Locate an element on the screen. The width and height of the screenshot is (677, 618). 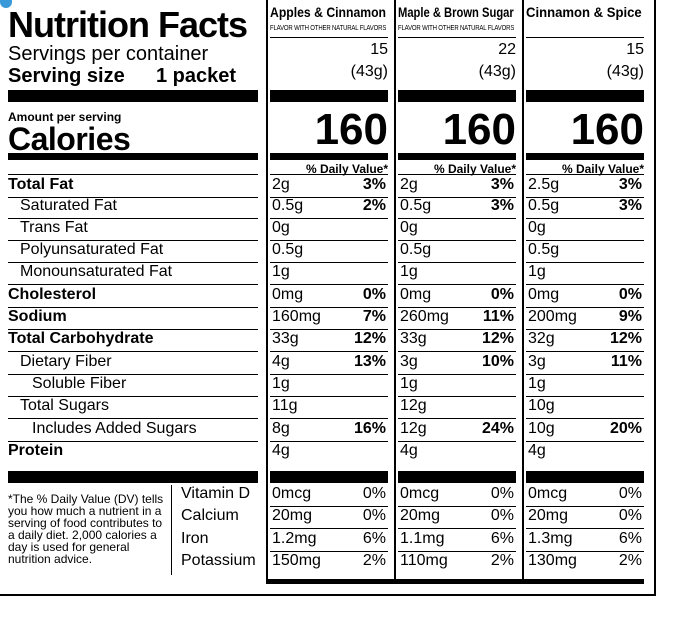
servings-value: 22 is located at coordinates (507, 49).